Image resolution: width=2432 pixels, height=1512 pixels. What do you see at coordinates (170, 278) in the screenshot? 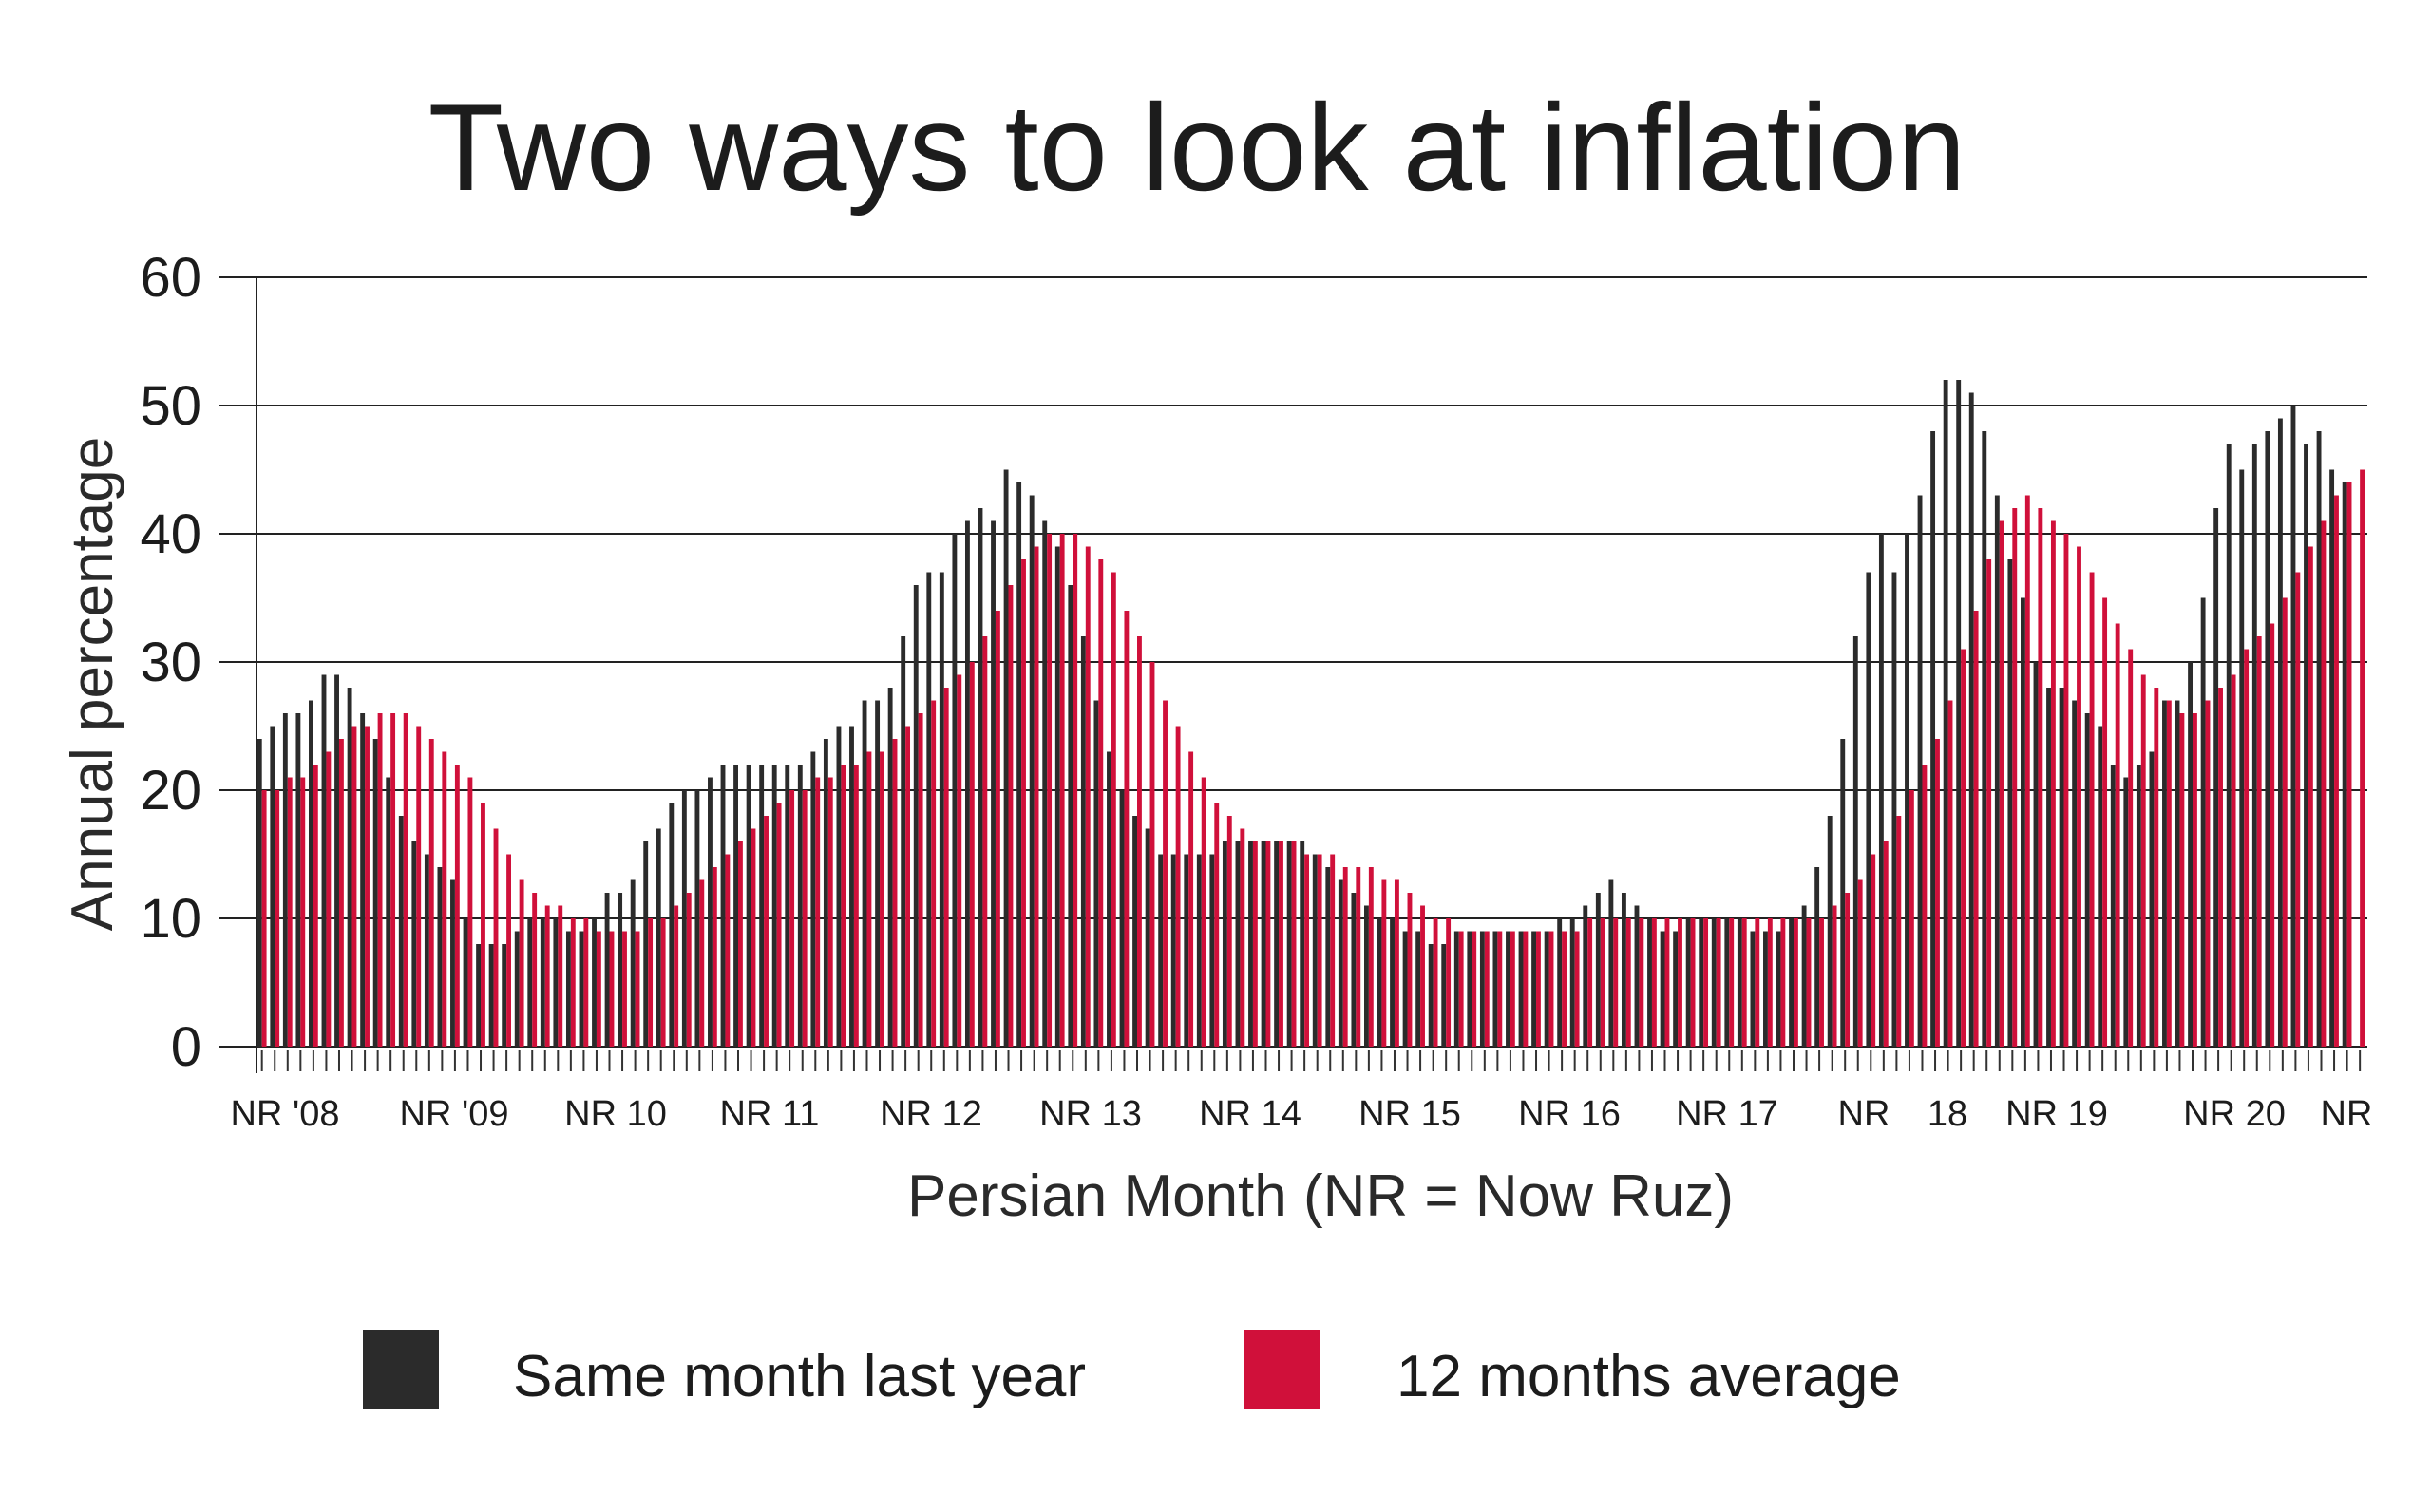
I see `y-tick-label: 60` at bounding box center [170, 278].